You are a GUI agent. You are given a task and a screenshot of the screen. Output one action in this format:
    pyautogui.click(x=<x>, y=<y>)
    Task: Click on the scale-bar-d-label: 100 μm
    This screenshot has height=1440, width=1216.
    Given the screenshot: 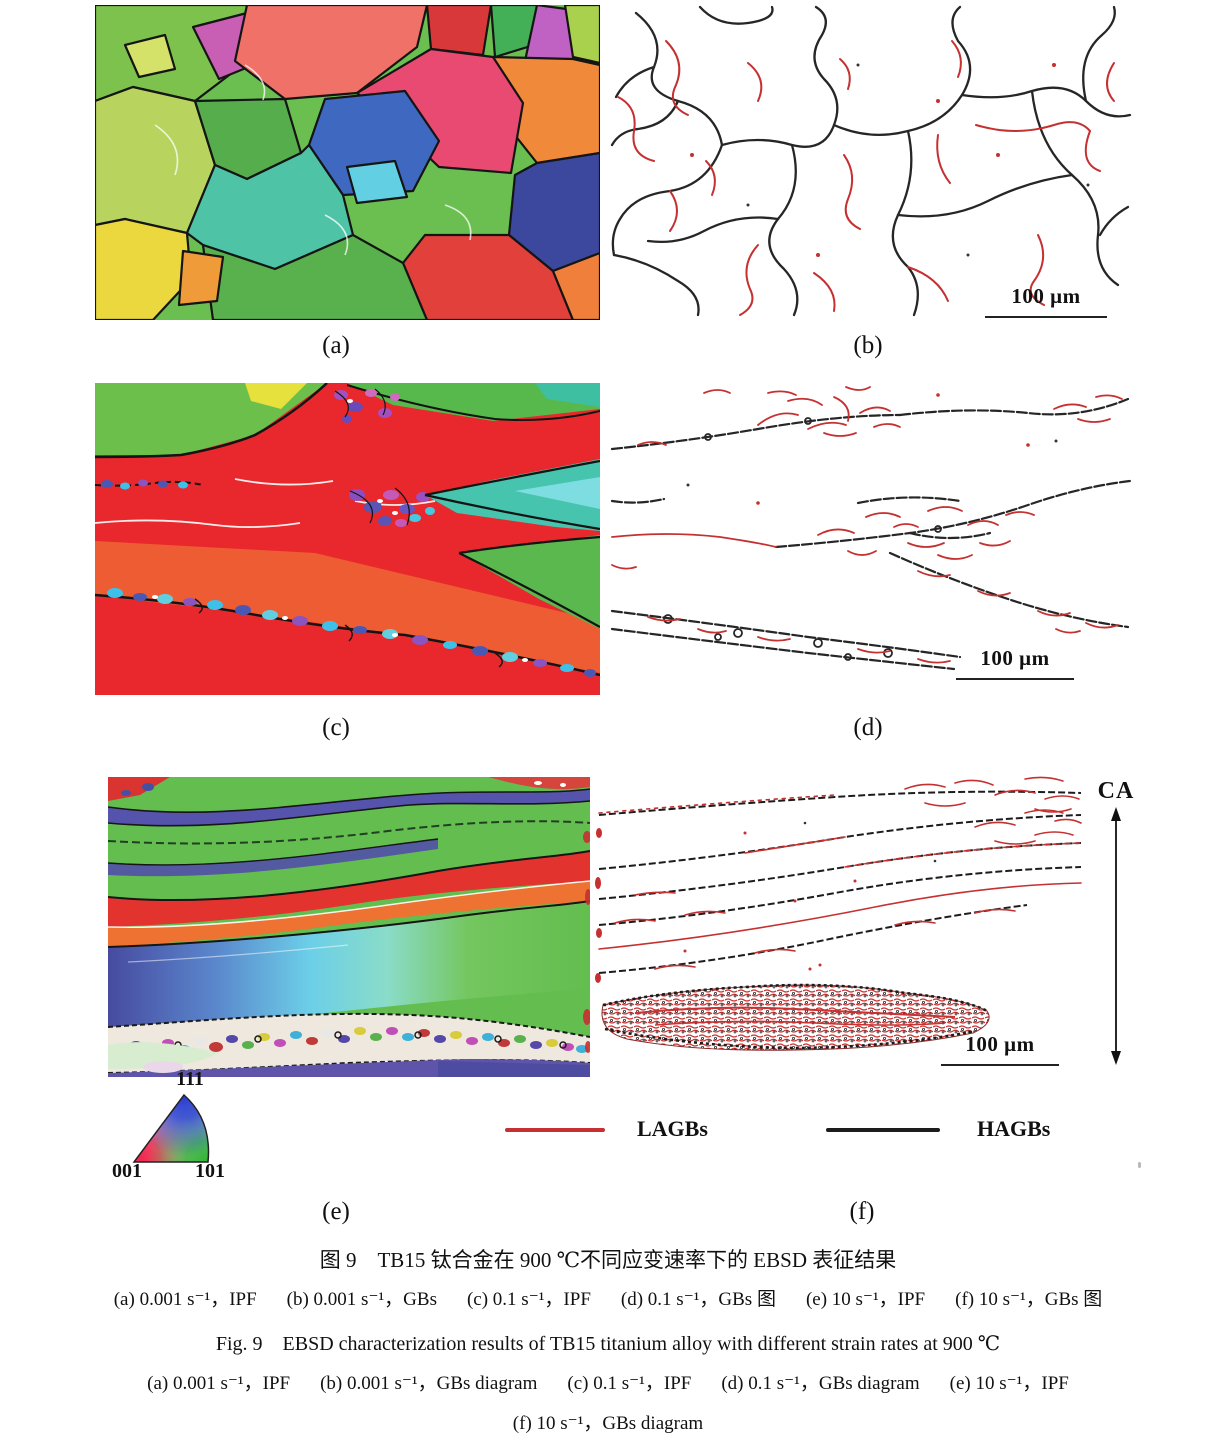 What is the action you would take?
    pyautogui.click(x=1015, y=658)
    